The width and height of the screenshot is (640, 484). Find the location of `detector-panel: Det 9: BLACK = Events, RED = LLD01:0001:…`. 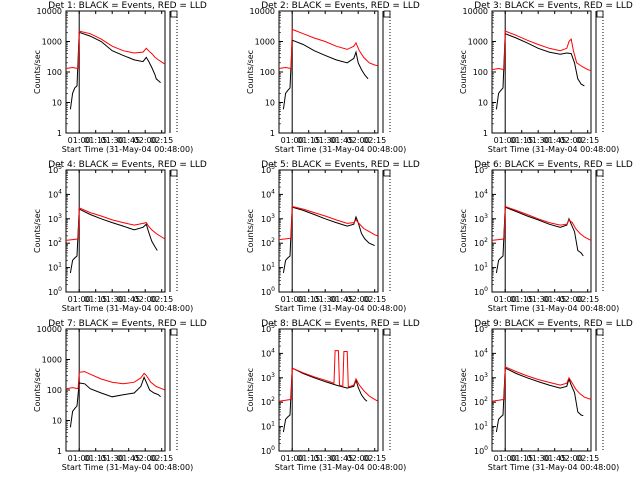

detector-panel: Det 9: BLACK = Events, RED = LLD01:0001:… is located at coordinates (546, 395).